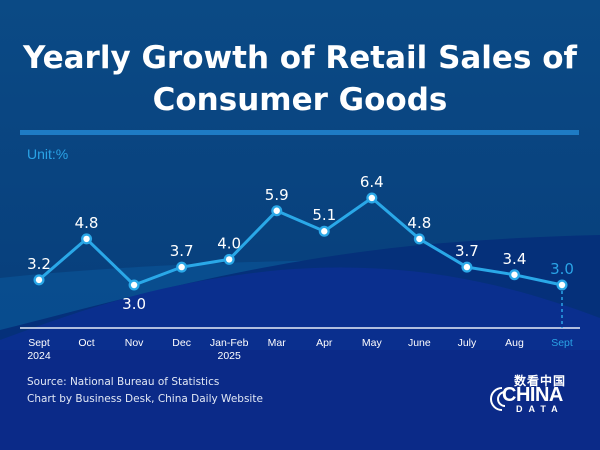 This screenshot has width=600, height=450. What do you see at coordinates (181, 343) in the screenshot?
I see `x-tick-label: Dec` at bounding box center [181, 343].